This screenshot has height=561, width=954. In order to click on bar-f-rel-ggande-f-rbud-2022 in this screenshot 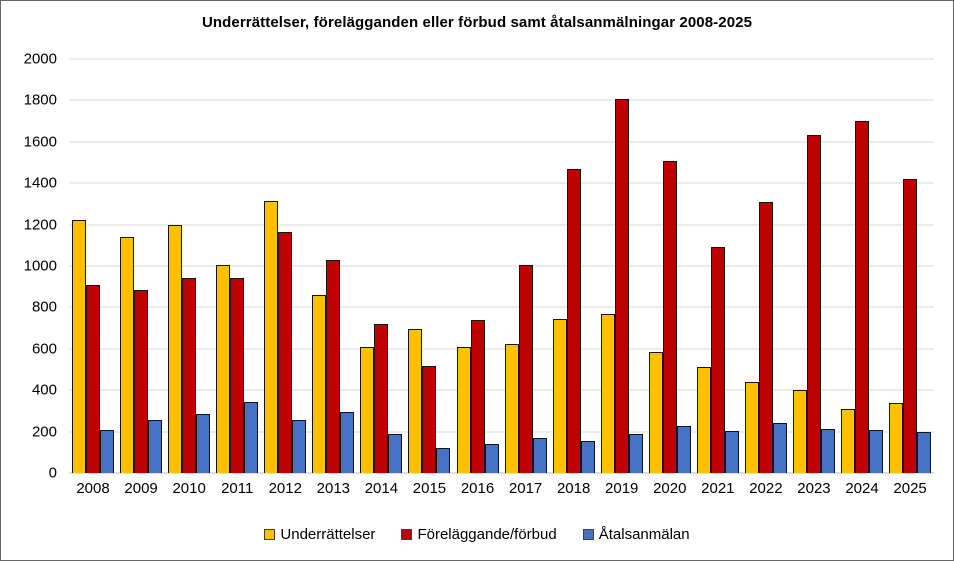, I will do `click(765, 337)`.